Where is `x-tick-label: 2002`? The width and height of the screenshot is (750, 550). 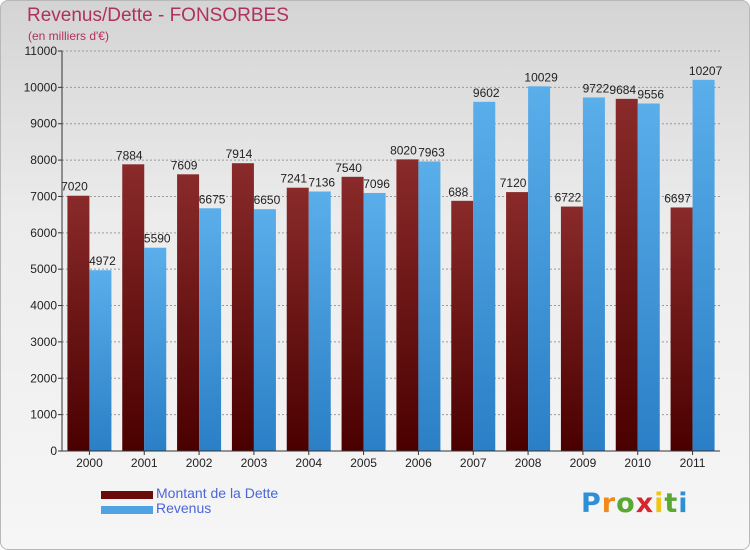
x-tick-label: 2002 is located at coordinates (199, 463).